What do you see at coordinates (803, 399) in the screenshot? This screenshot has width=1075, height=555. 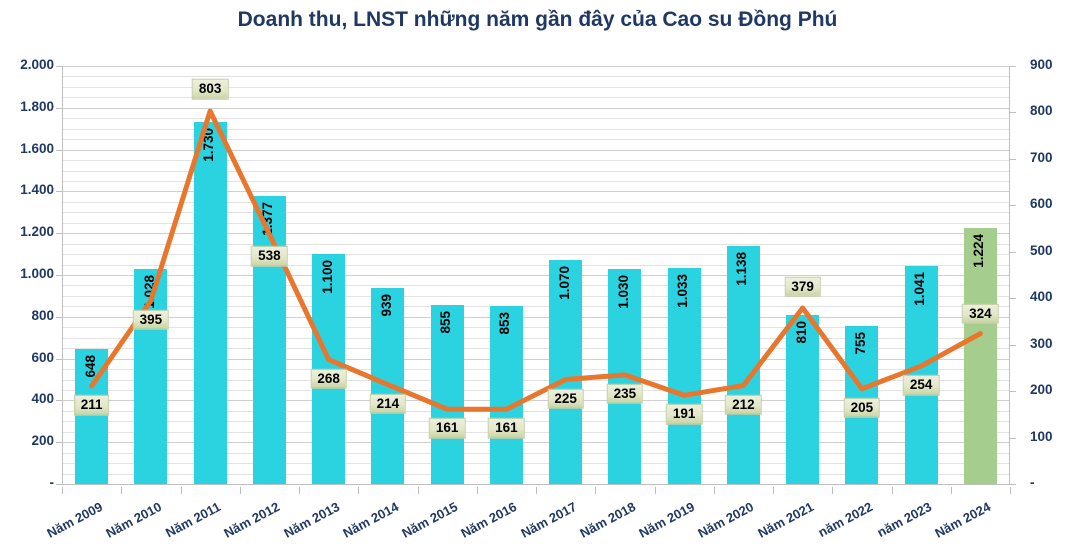 I see `bar-năm-2021` at bounding box center [803, 399].